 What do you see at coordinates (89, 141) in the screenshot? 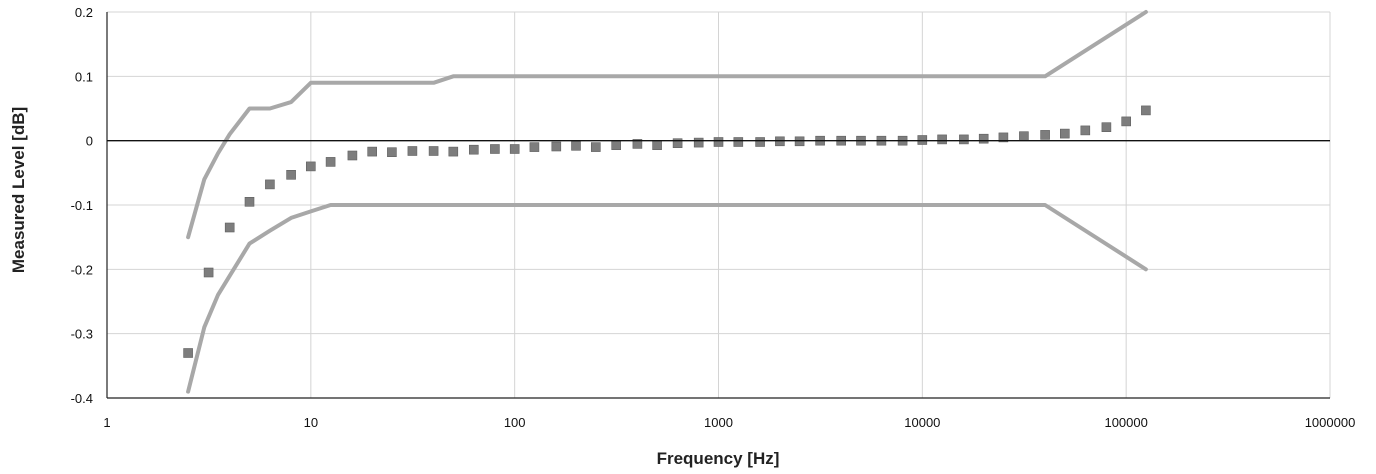
I see `y-tick-label: 0` at bounding box center [89, 141].